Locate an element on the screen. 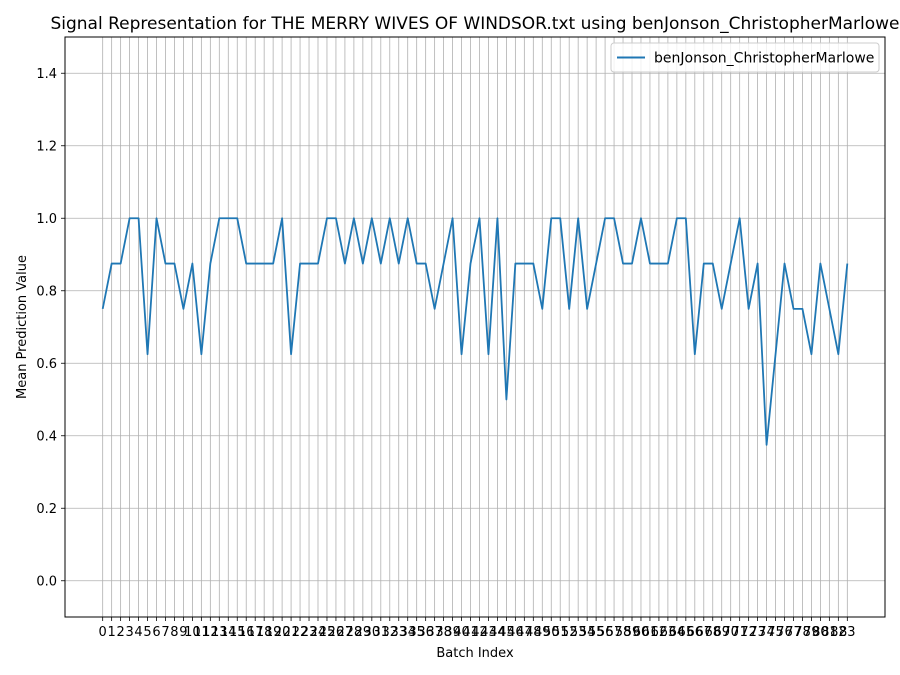 This screenshot has width=900, height=675. x-tick-label: 69 is located at coordinates (721, 632).